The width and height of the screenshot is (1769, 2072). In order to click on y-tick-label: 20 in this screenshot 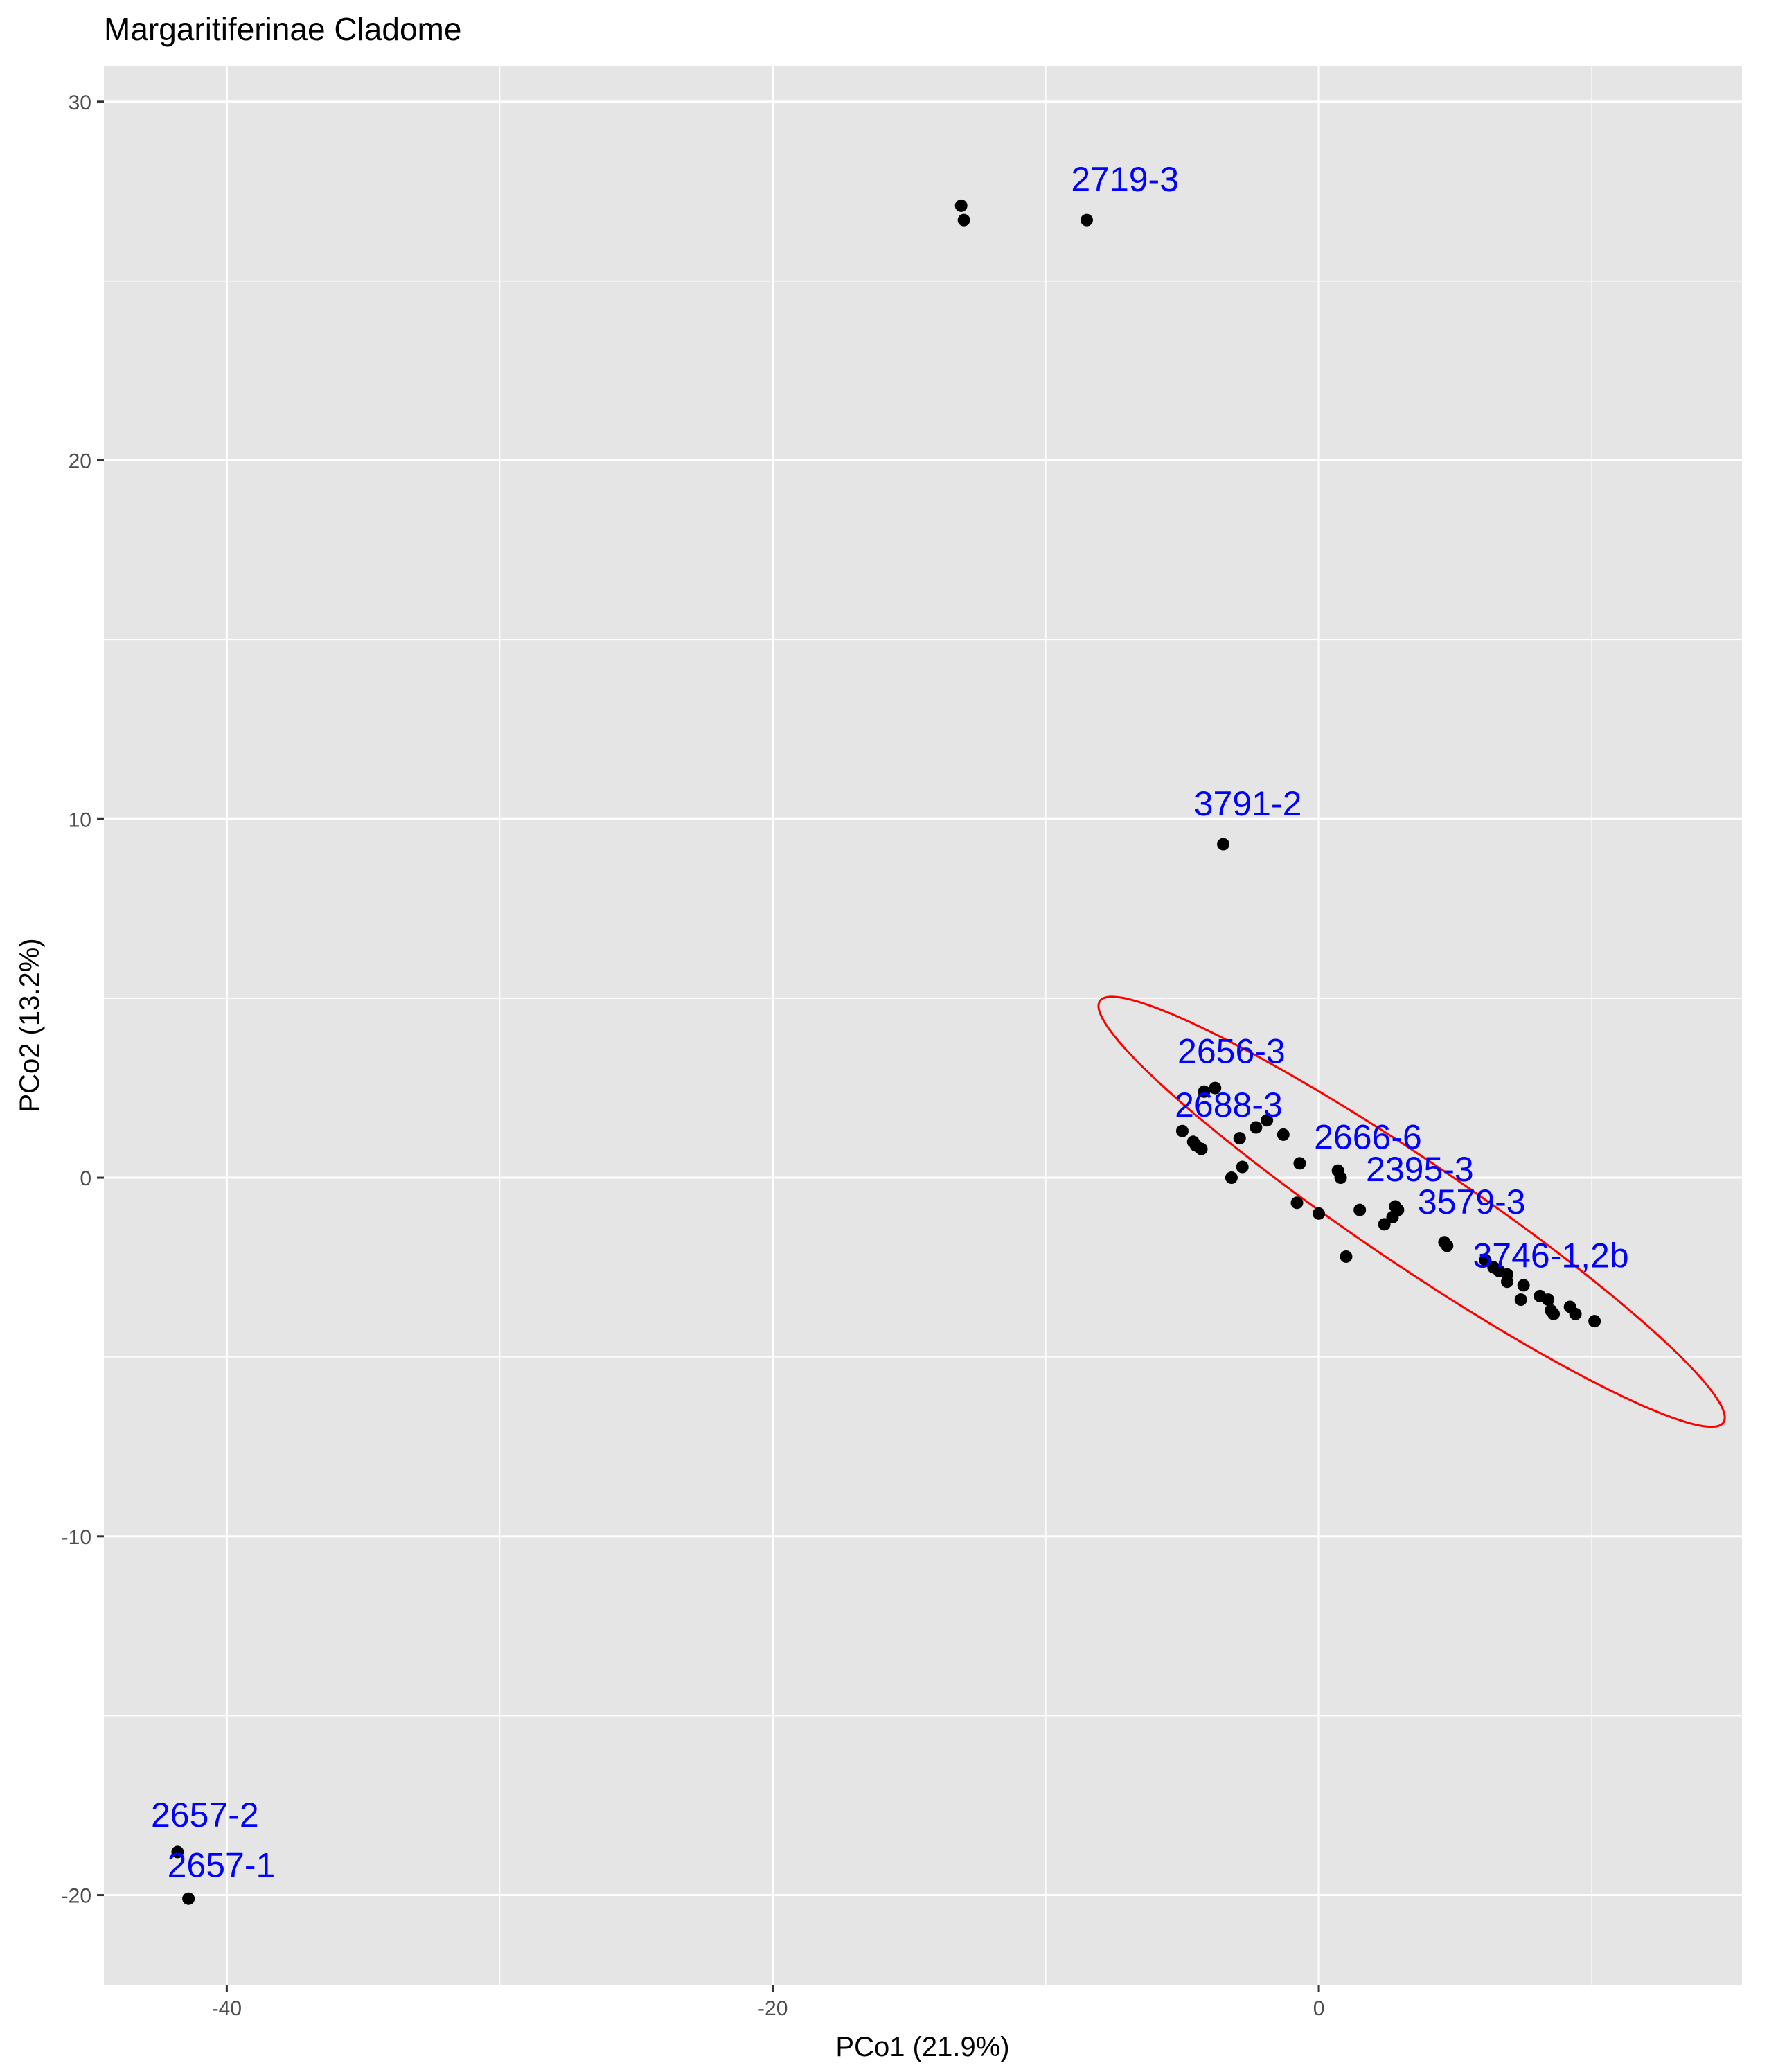, I will do `click(80, 461)`.